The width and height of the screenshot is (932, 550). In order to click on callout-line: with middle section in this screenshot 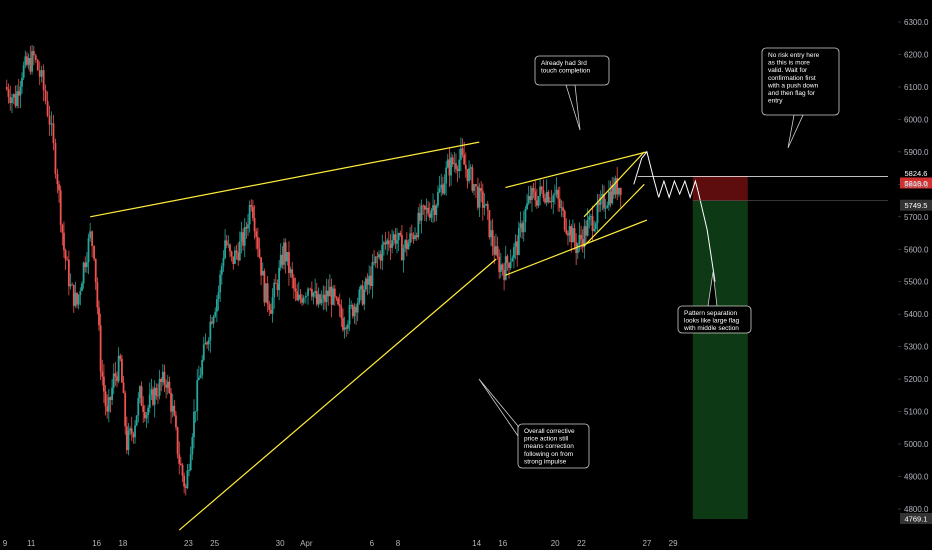, I will do `click(711, 328)`.